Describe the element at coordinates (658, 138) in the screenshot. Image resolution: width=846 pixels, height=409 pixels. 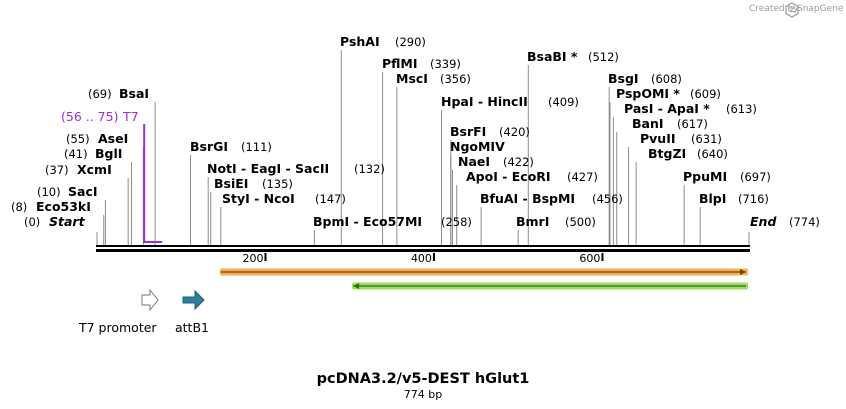
I see `site-pvuii: PvuII` at that location.